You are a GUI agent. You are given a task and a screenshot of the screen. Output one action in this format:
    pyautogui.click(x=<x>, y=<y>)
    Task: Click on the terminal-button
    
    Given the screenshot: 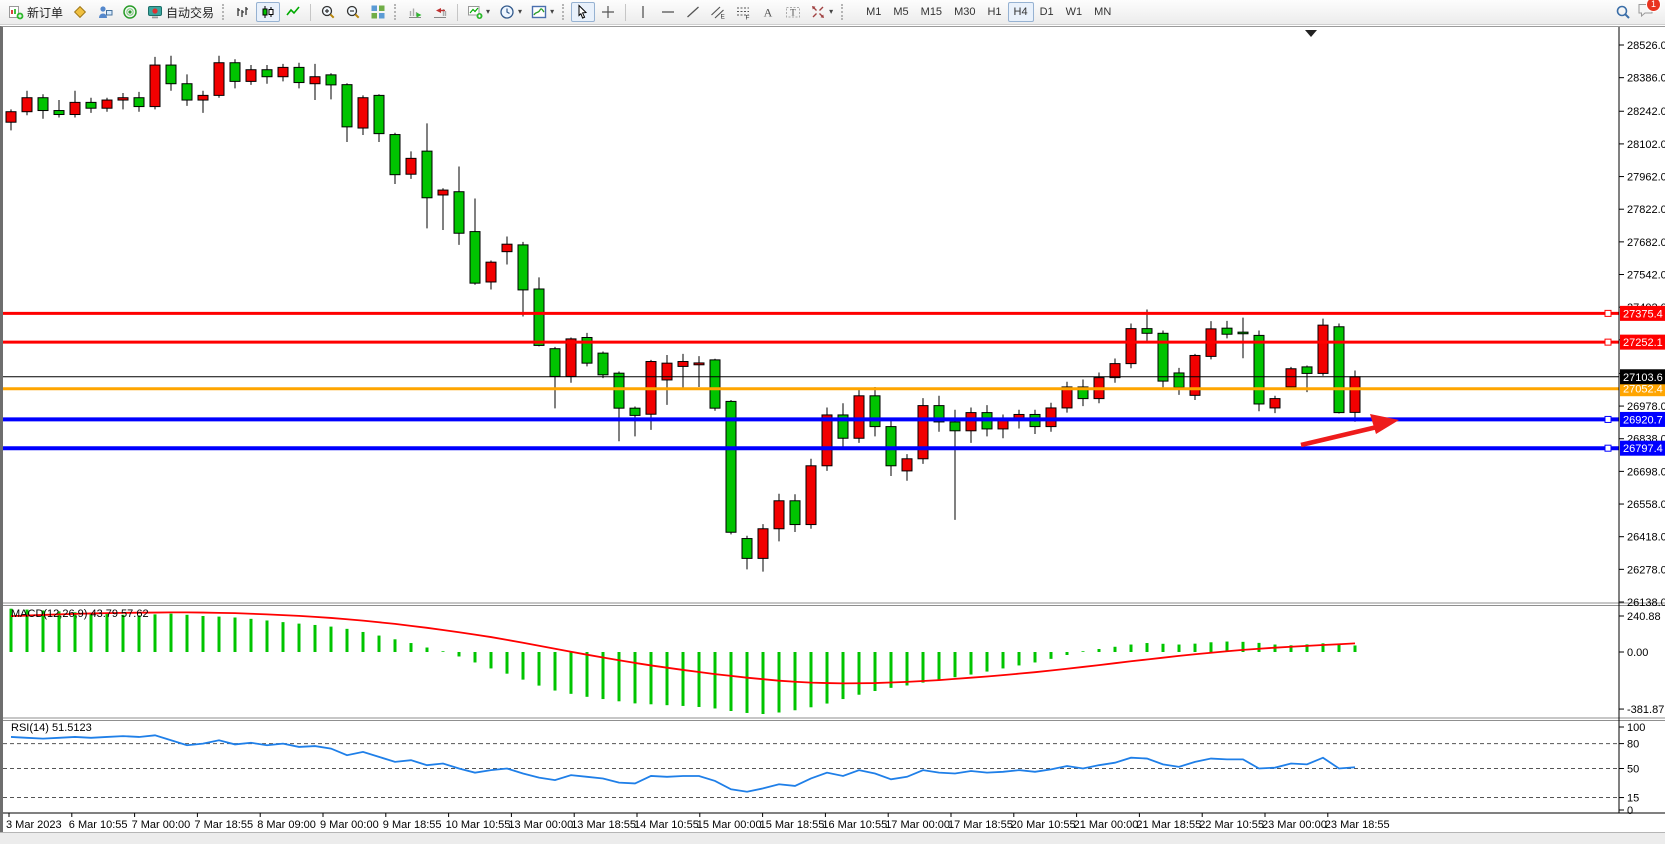 What is the action you would take?
    pyautogui.click(x=130, y=12)
    